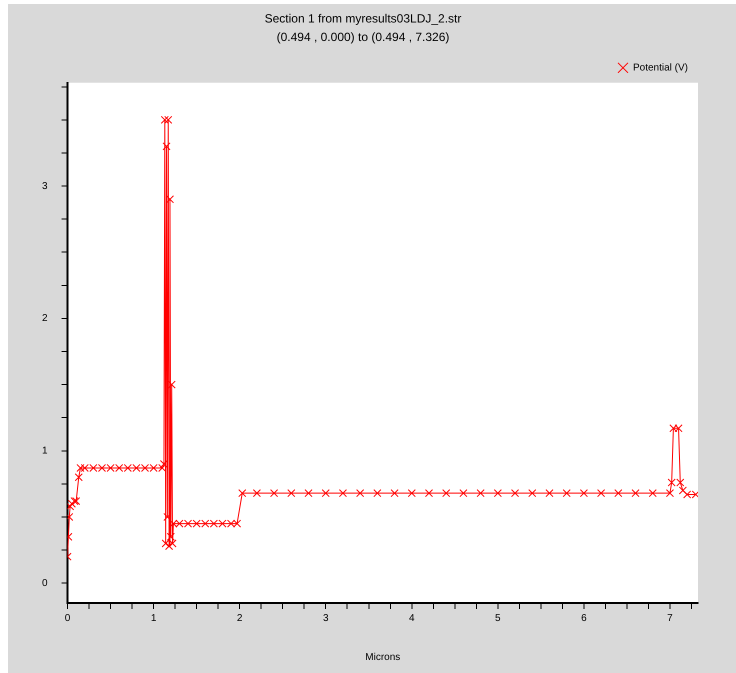  I want to click on y-tick-label: 0, so click(45, 583).